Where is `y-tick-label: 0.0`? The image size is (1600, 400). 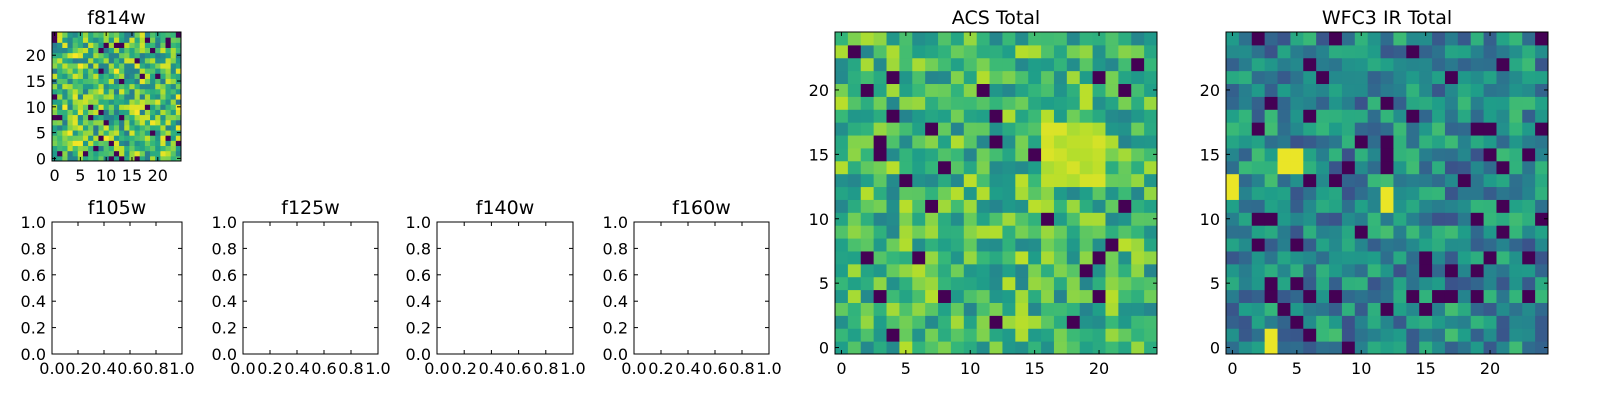 y-tick-label: 0.0 is located at coordinates (418, 354).